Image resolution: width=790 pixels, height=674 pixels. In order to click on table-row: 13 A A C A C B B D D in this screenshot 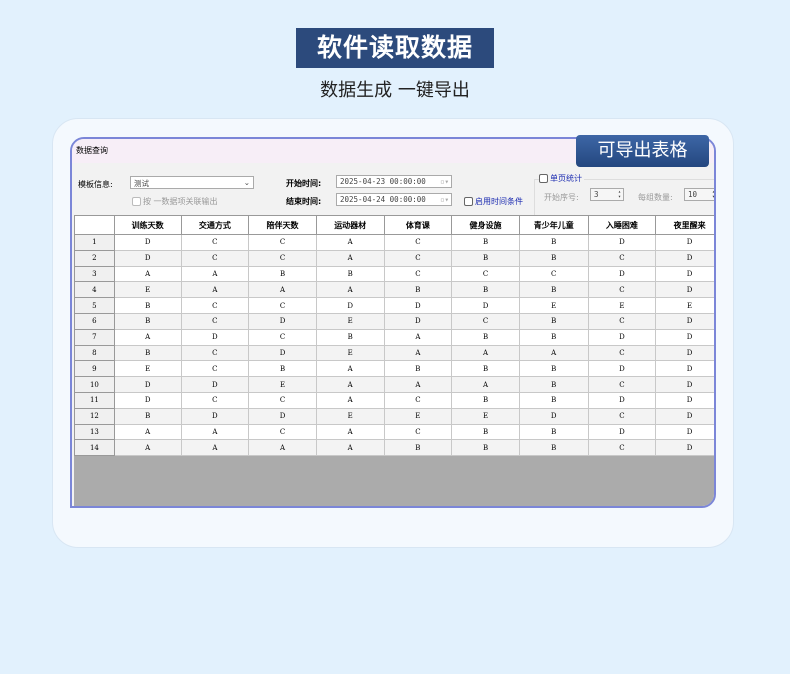, I will do `click(394, 432)`.